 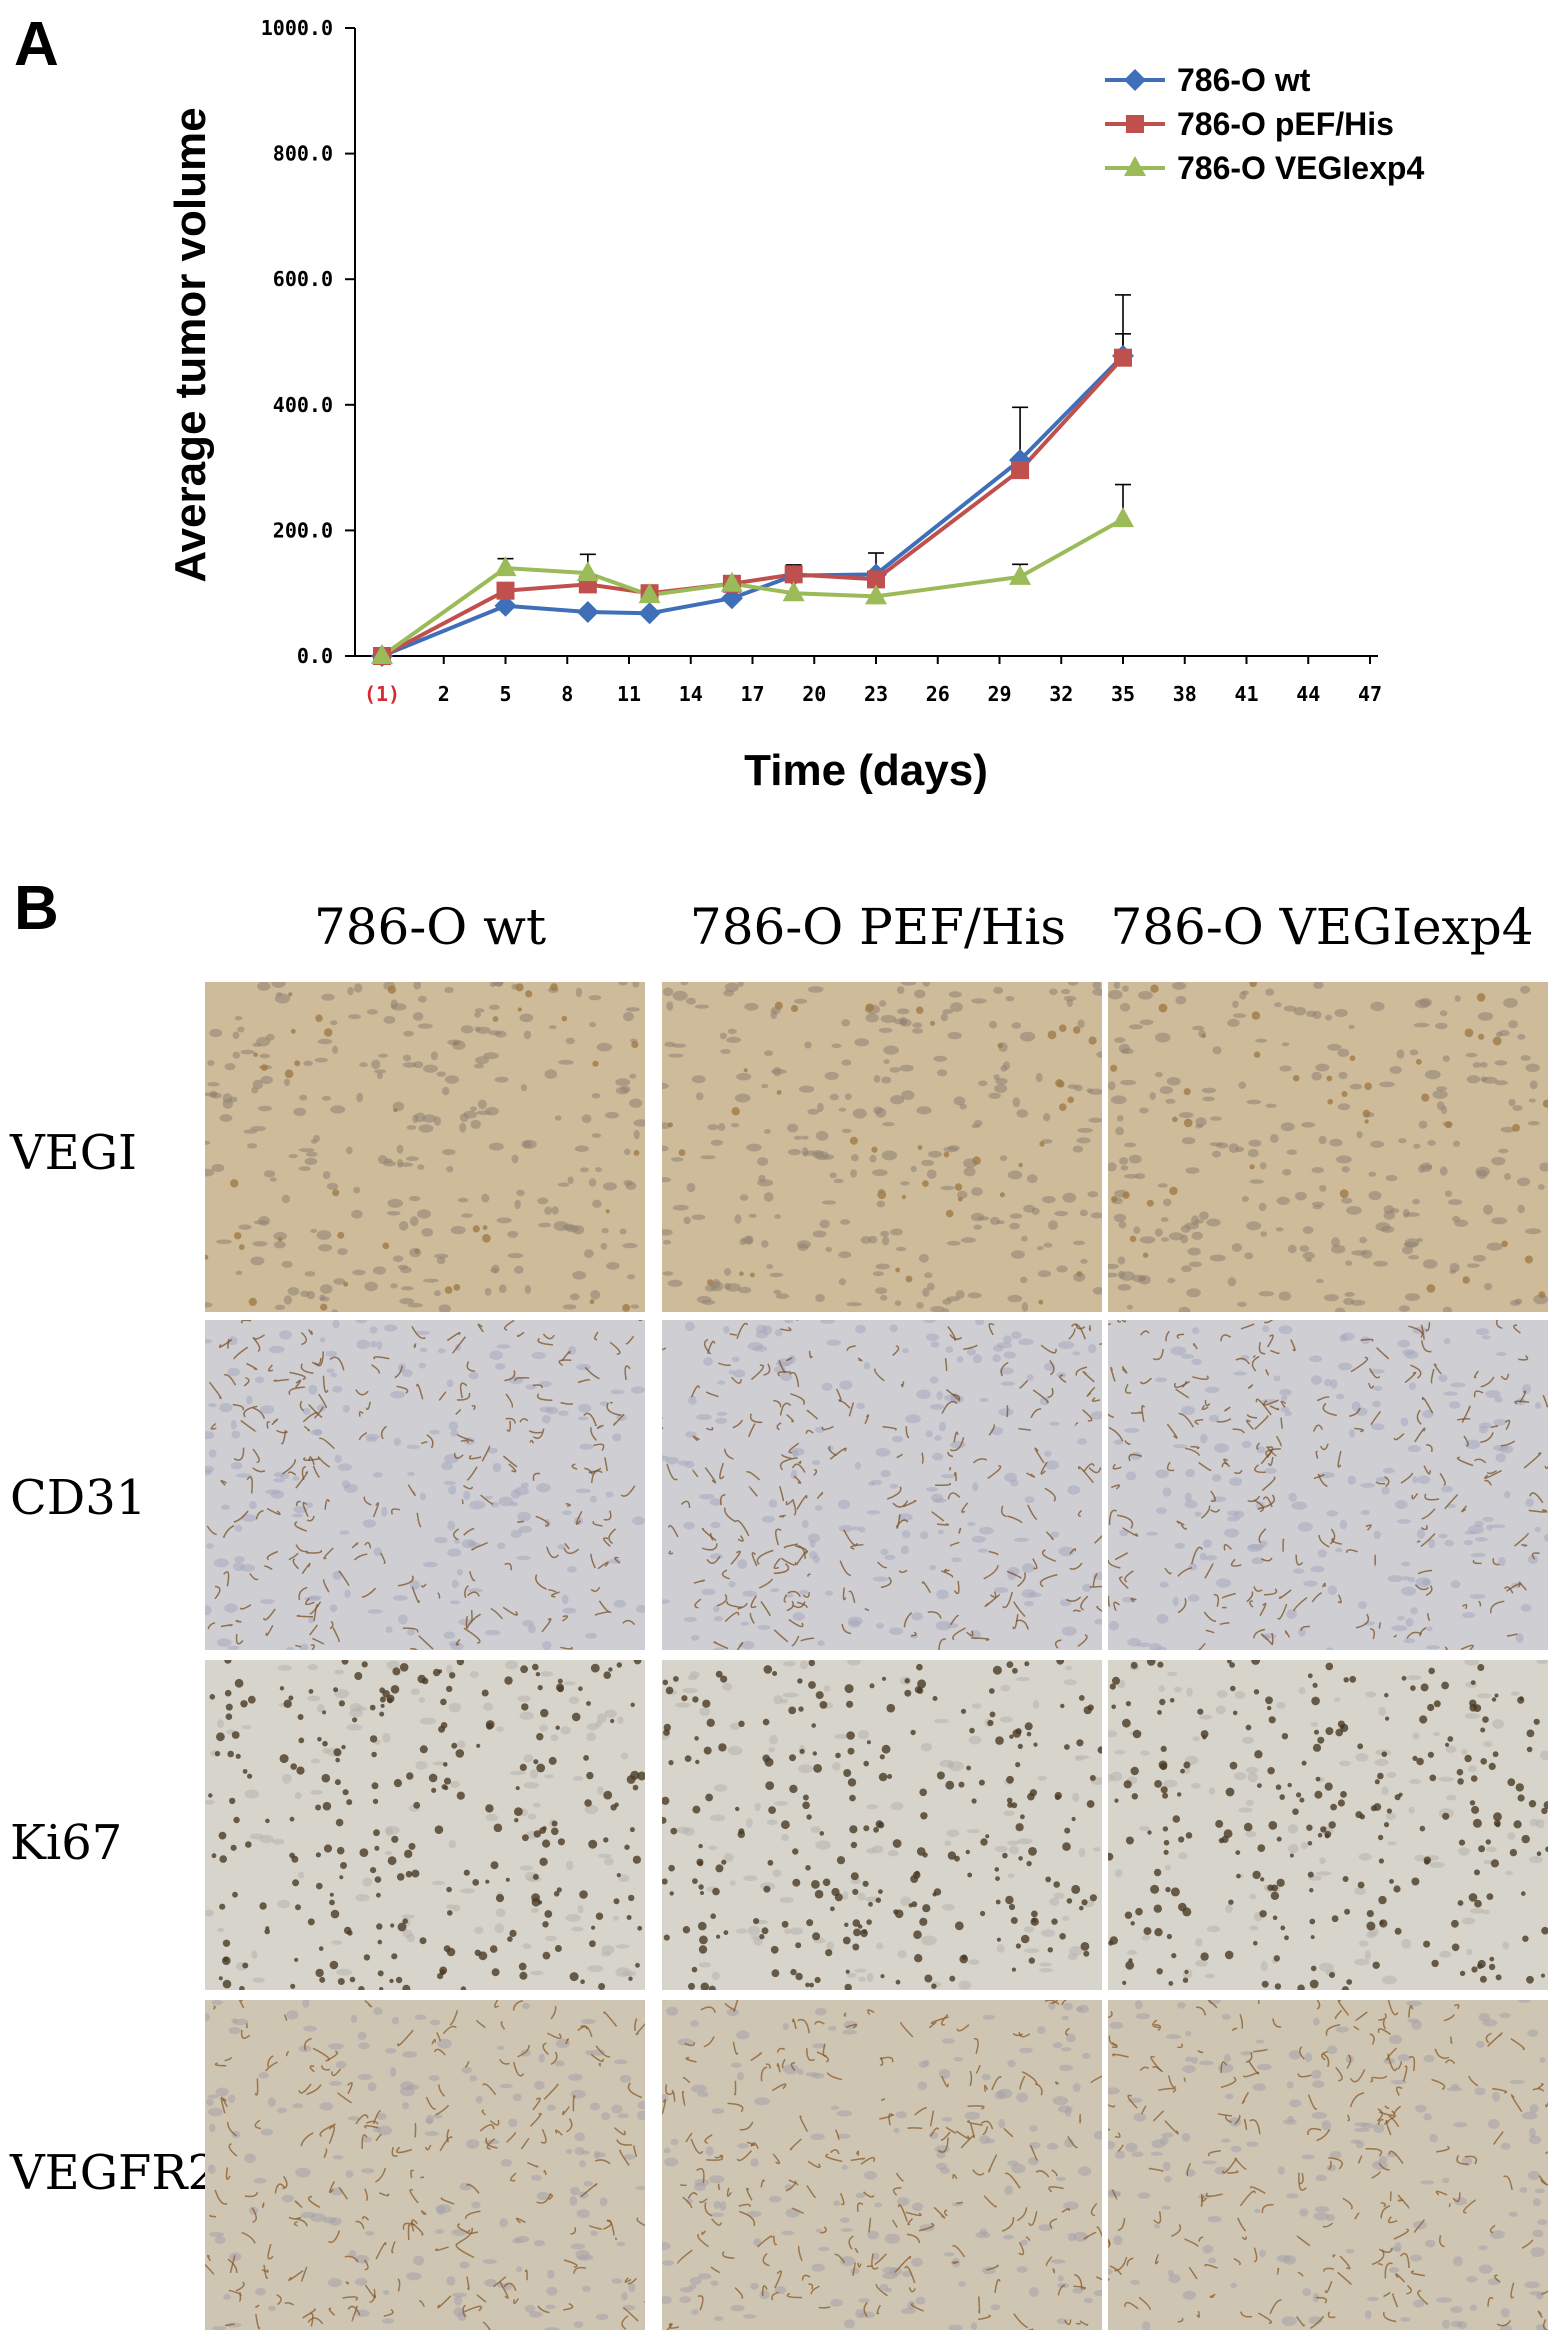 I want to click on x-tick-label: 11, so click(x=629, y=694).